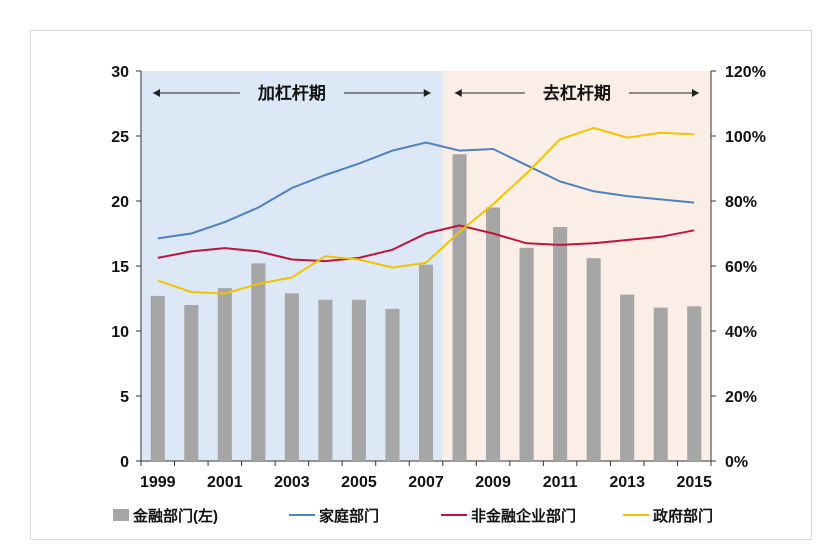  What do you see at coordinates (325, 380) in the screenshot?
I see `bar-2004` at bounding box center [325, 380].